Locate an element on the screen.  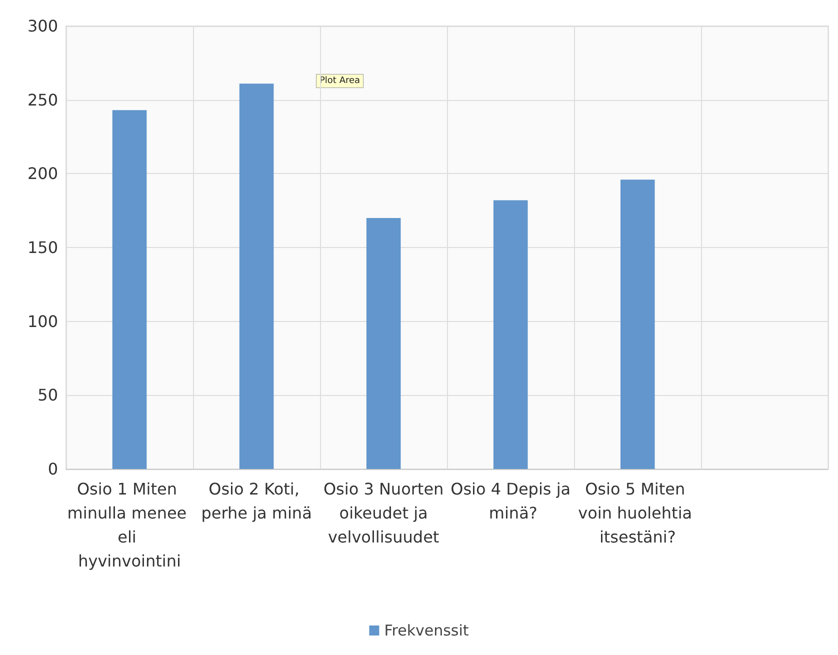
x-tick-label: Osio 5 Miten voin huolehtia itsestäni? is located at coordinates (638, 513).